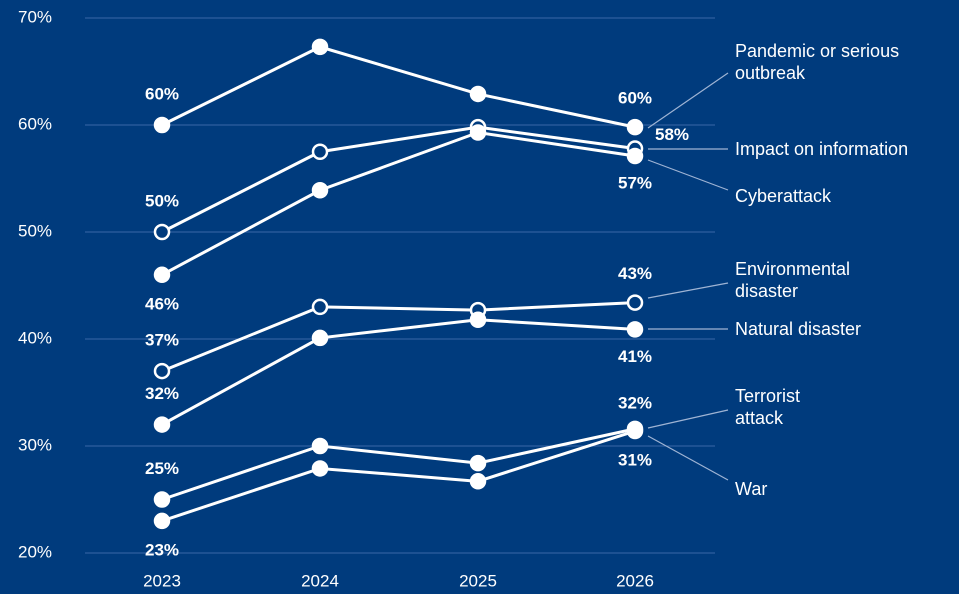 This screenshot has width=959, height=594. I want to click on y-tick-label: 70%, so click(35, 16).